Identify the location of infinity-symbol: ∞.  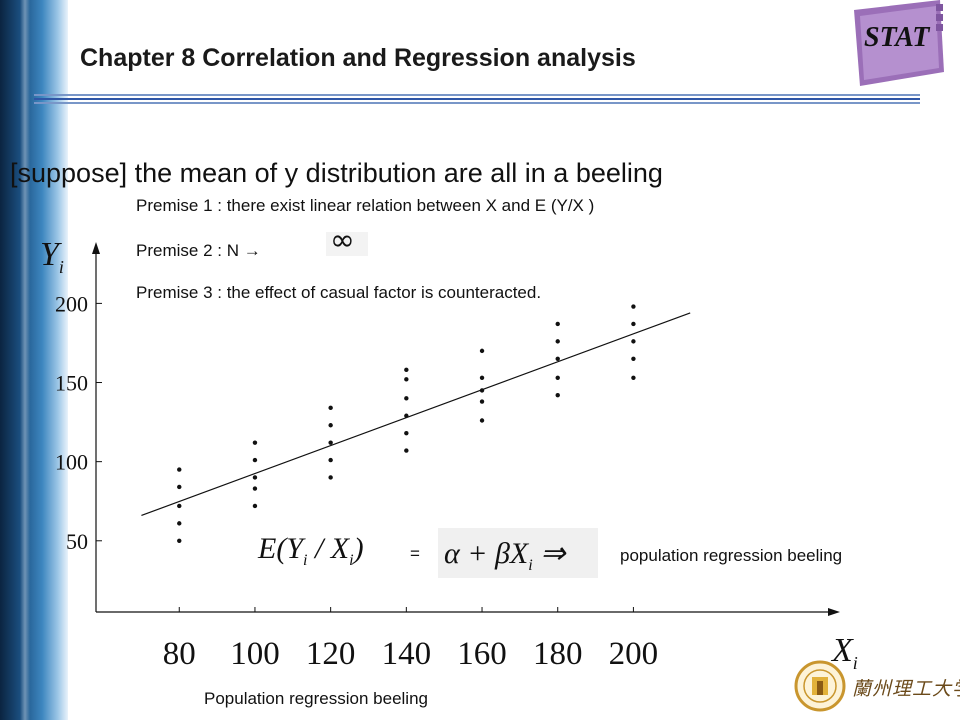
(342, 240).